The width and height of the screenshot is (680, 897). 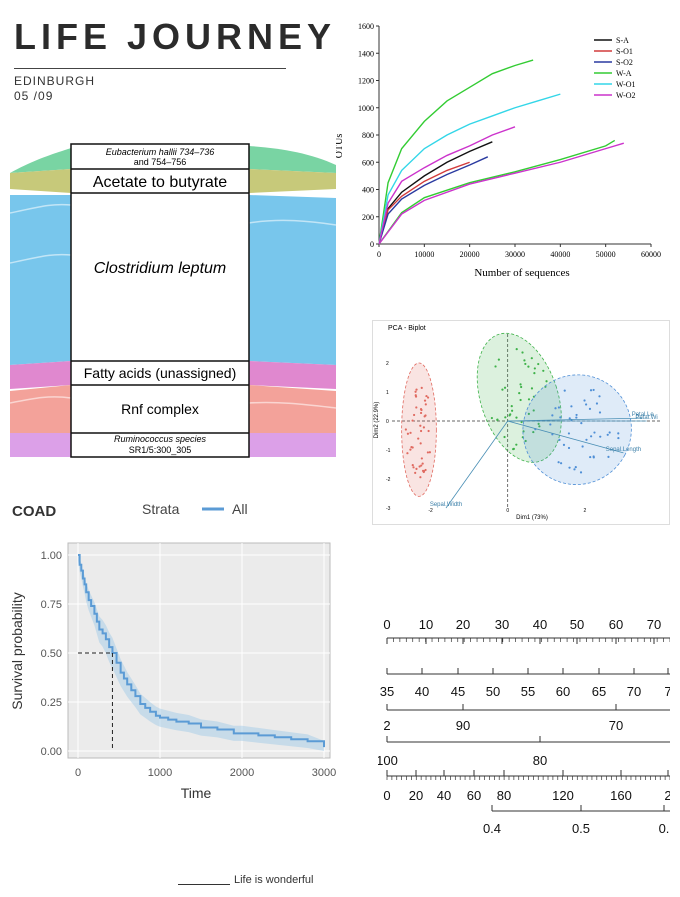 I want to click on nomogram-tick-label: 0.5, so click(x=581, y=828).